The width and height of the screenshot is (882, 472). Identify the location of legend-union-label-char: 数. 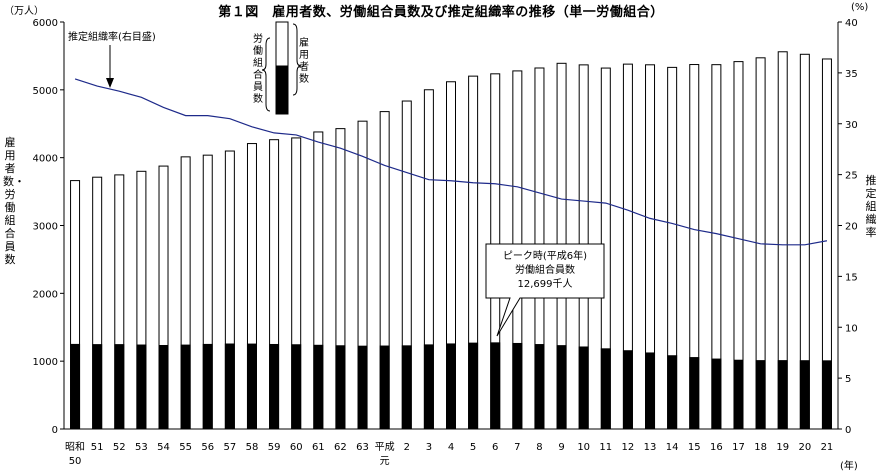
(258, 98).